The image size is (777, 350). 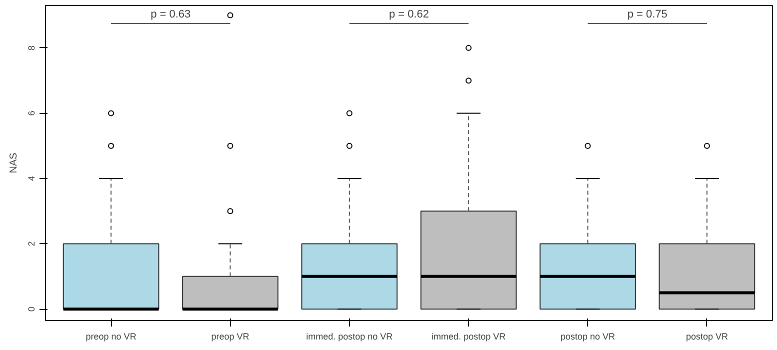 What do you see at coordinates (31, 179) in the screenshot?
I see `y-tick-label: 4` at bounding box center [31, 179].